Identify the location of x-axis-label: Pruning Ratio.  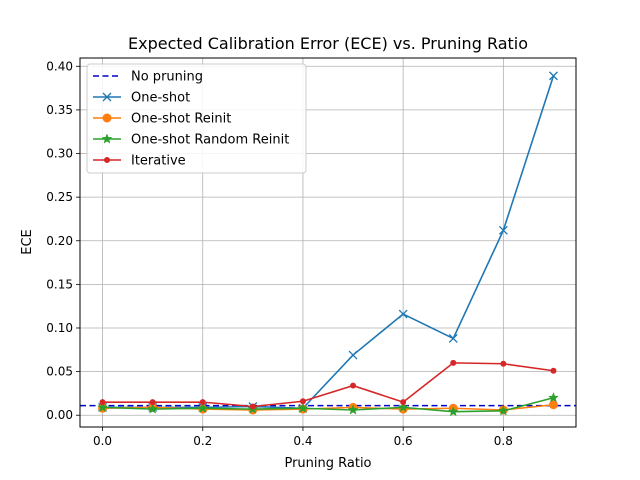
(327, 463).